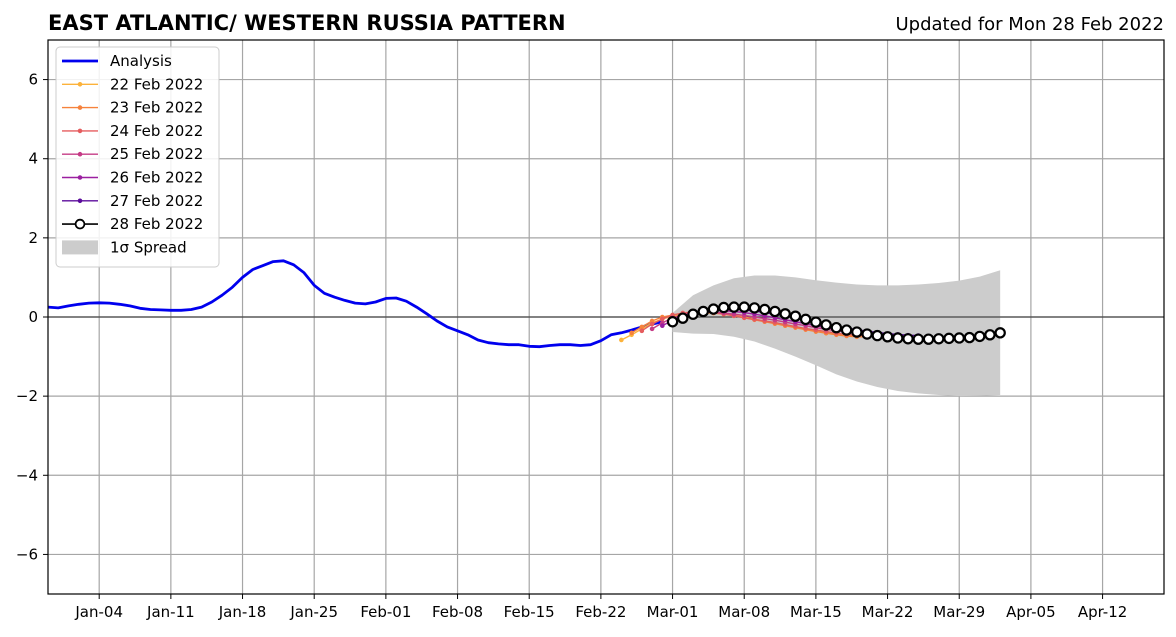  Describe the element at coordinates (1103, 612) in the screenshot. I see `x-tick-label: Apr-12` at that location.